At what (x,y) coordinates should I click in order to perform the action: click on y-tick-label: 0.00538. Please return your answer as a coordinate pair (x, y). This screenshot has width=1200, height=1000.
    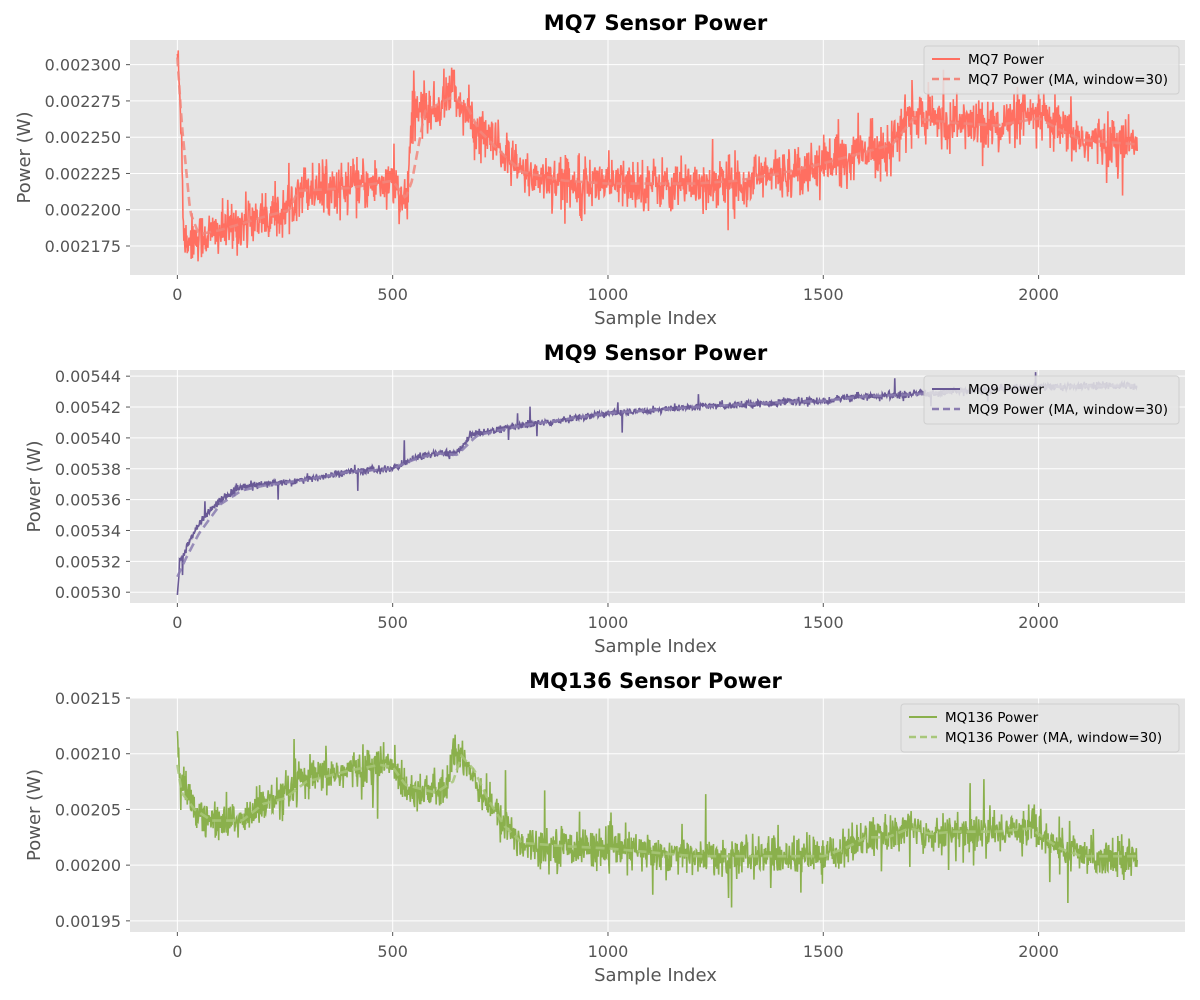
    Looking at the image, I should click on (88, 469).